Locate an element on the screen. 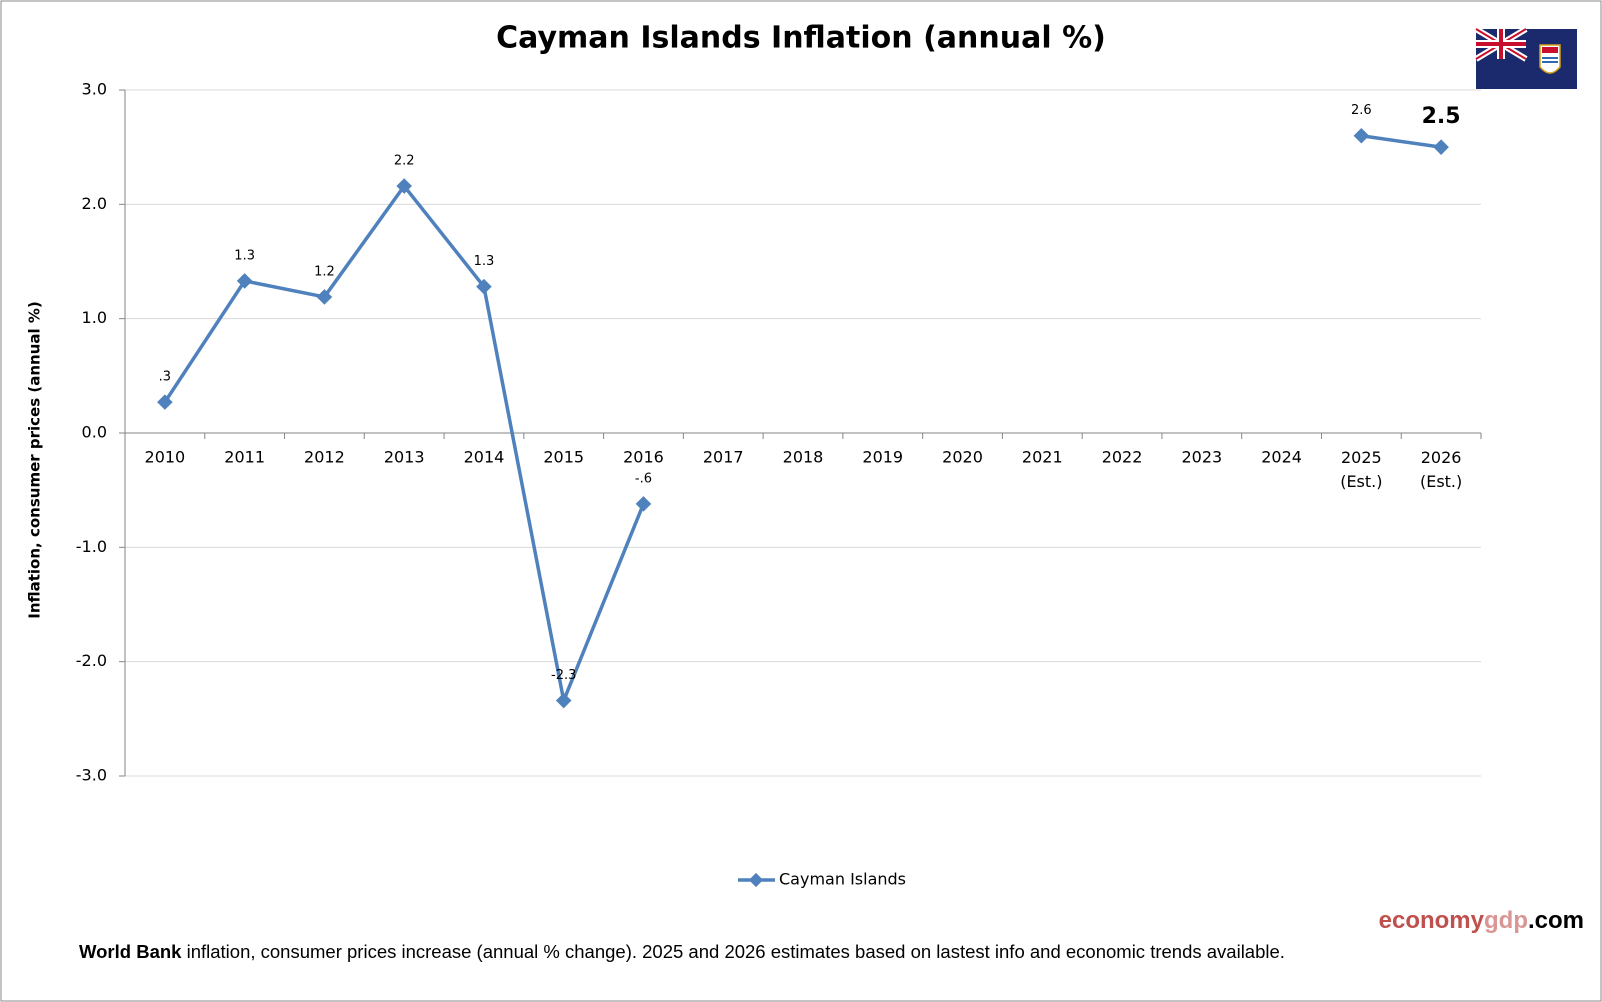 This screenshot has width=1602, height=1002. x-tick-label: 2012 is located at coordinates (324, 457).